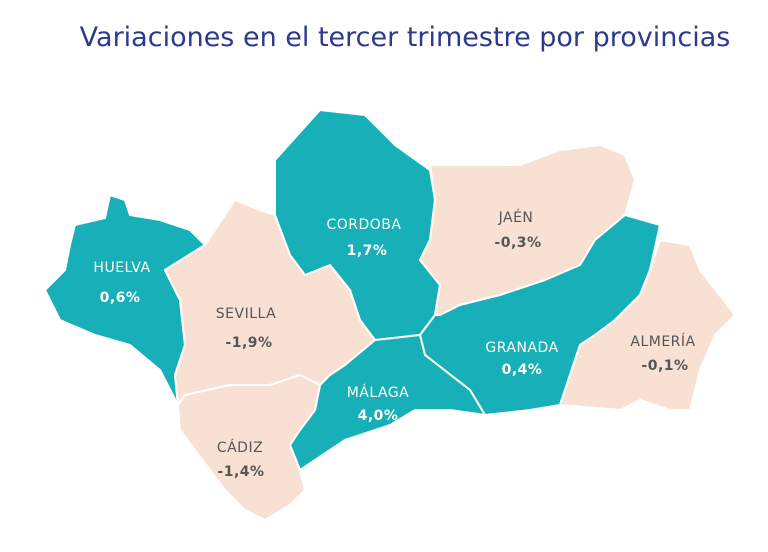 This screenshot has height=552, width=768. Describe the element at coordinates (248, 343) in the screenshot. I see `region-value: -1,9%` at that location.